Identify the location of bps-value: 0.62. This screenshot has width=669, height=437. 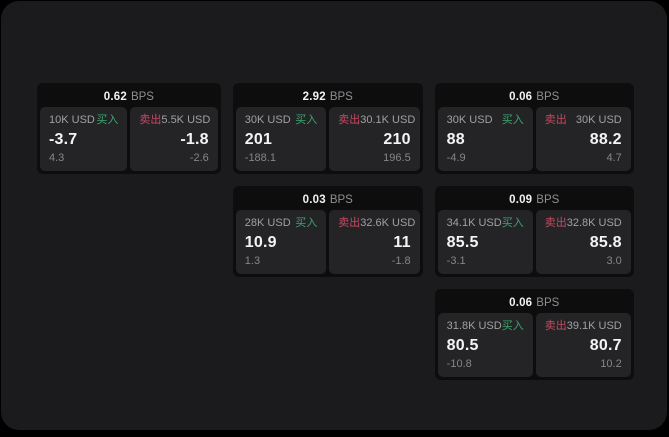
(115, 96).